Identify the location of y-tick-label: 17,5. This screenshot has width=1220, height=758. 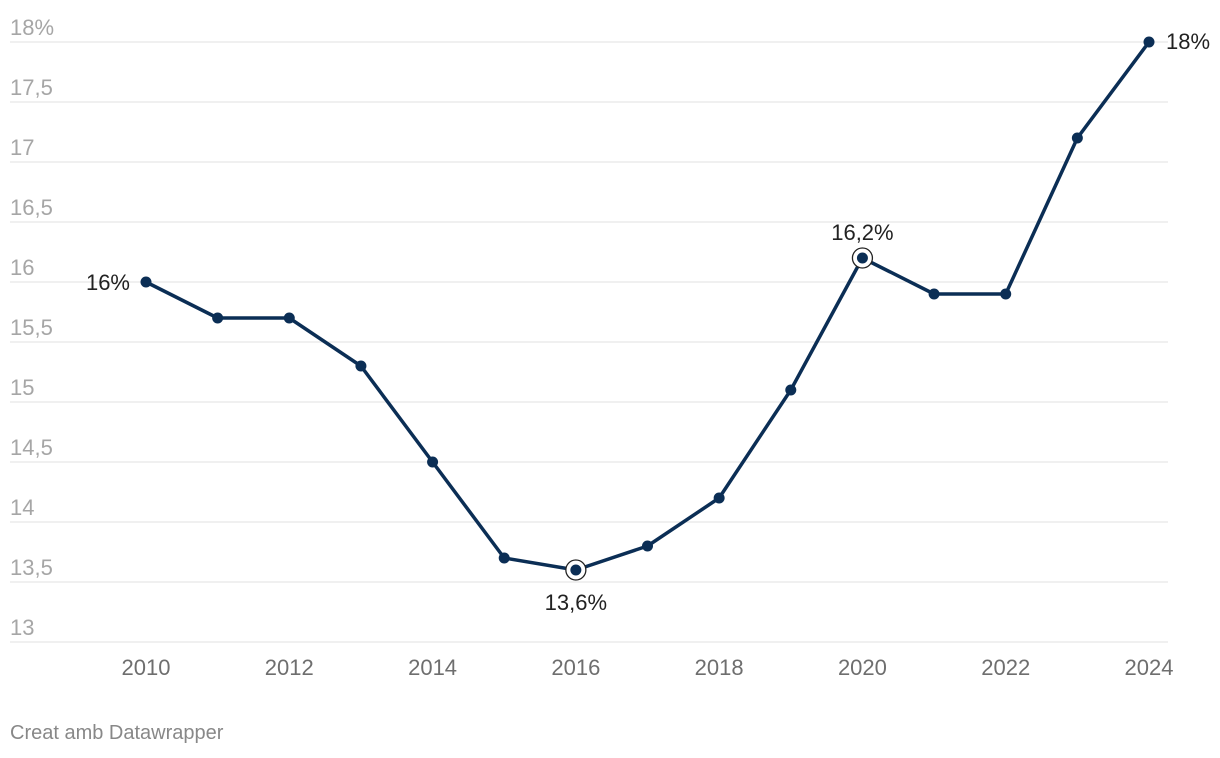
(31, 87).